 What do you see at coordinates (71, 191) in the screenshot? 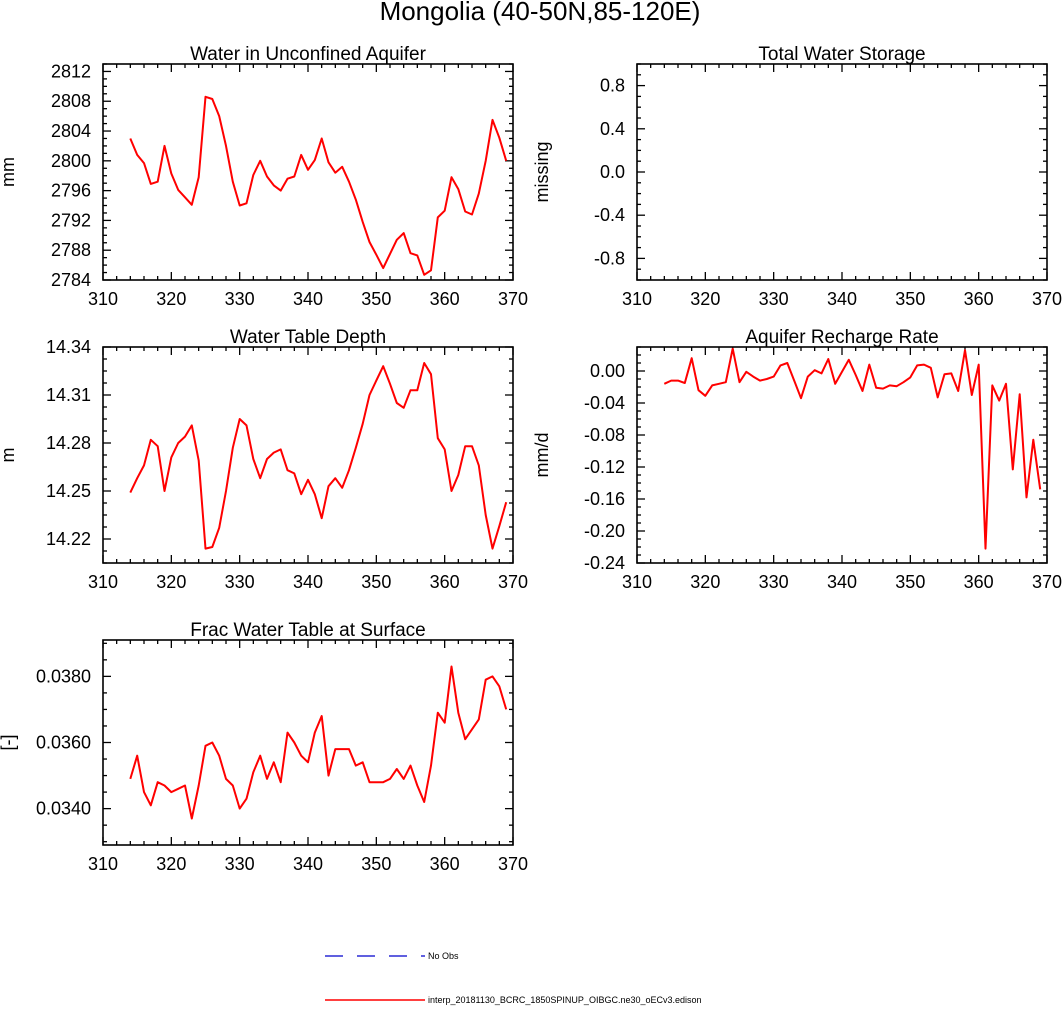
I see `y-tick-label: 2796` at bounding box center [71, 191].